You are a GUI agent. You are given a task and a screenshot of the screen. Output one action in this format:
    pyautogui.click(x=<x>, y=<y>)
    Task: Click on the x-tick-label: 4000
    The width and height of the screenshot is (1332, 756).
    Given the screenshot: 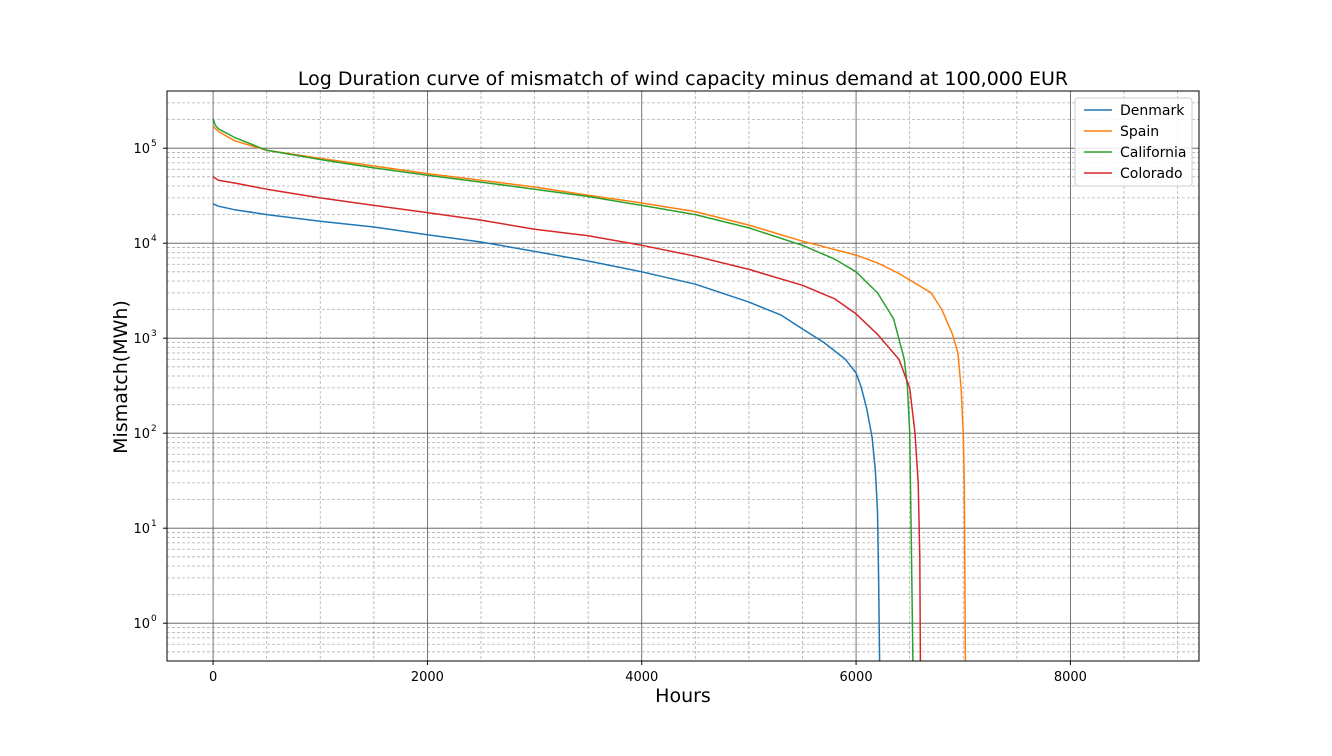 What is the action you would take?
    pyautogui.click(x=641, y=677)
    